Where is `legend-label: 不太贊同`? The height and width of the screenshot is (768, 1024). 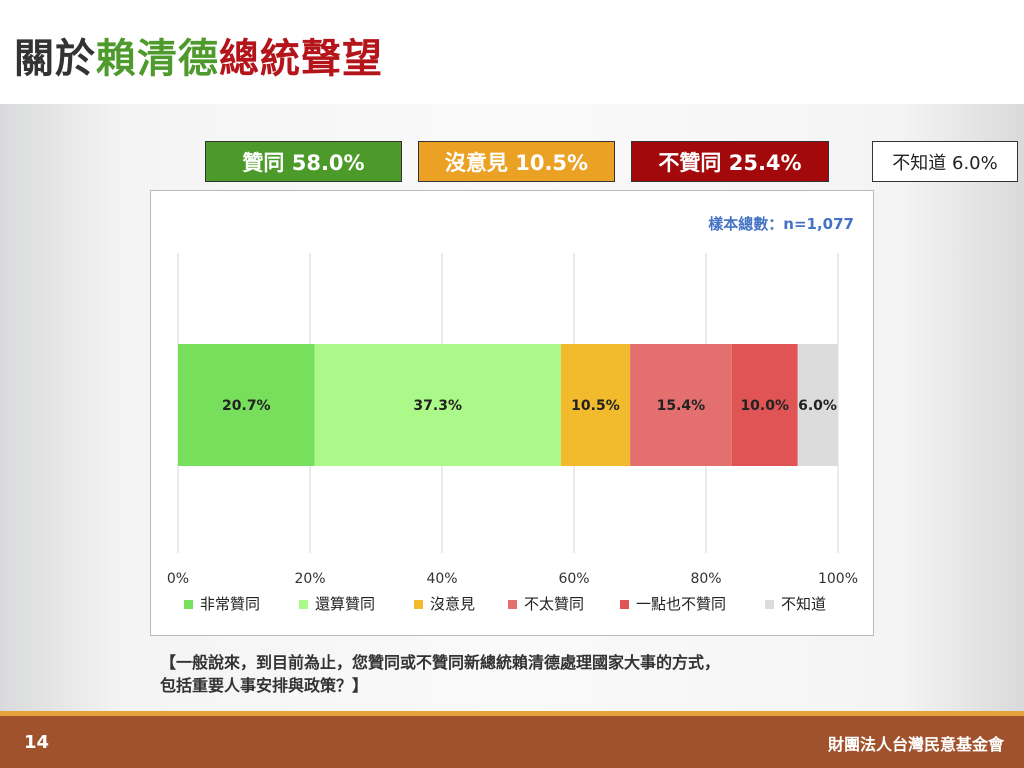
legend-label: 不太贊同 is located at coordinates (554, 604).